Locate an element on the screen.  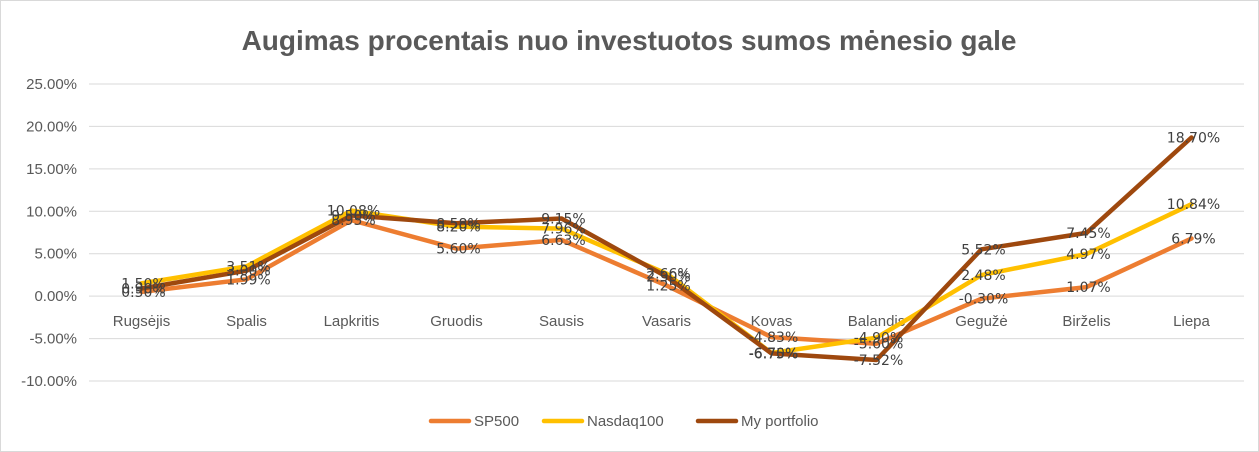
data-label: 1.07% is located at coordinates (1088, 288).